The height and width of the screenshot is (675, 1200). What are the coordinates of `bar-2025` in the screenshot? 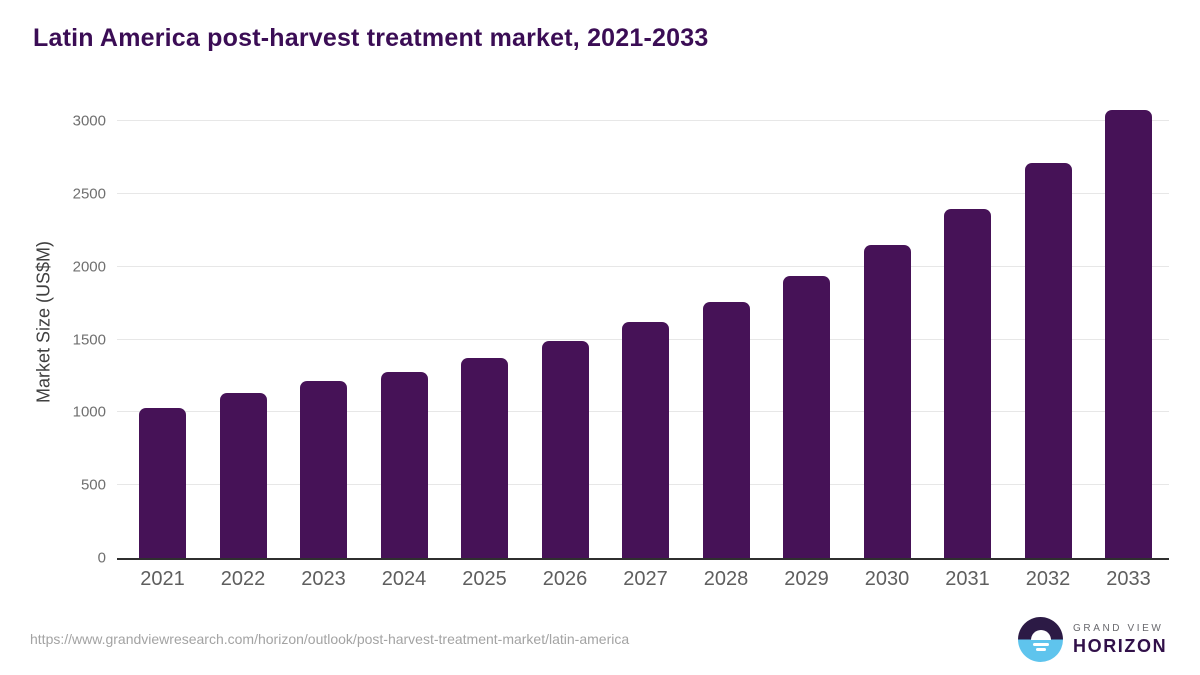 It's located at (484, 457).